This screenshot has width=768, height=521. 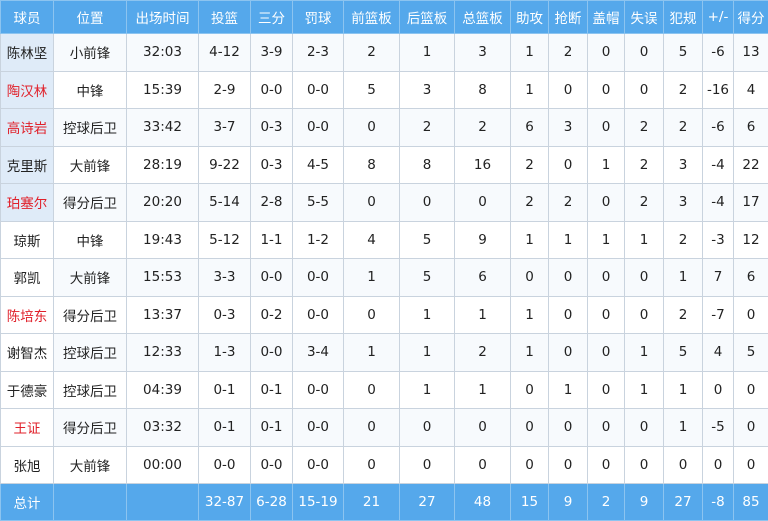 What do you see at coordinates (427, 90) in the screenshot?
I see `stat-cell: 3` at bounding box center [427, 90].